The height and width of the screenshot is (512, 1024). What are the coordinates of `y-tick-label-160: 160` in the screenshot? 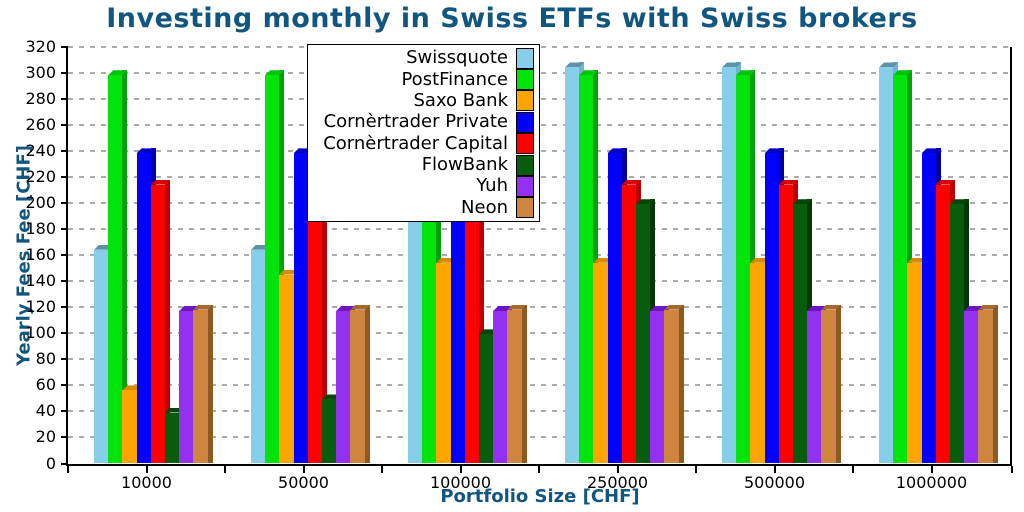 It's located at (40, 255).